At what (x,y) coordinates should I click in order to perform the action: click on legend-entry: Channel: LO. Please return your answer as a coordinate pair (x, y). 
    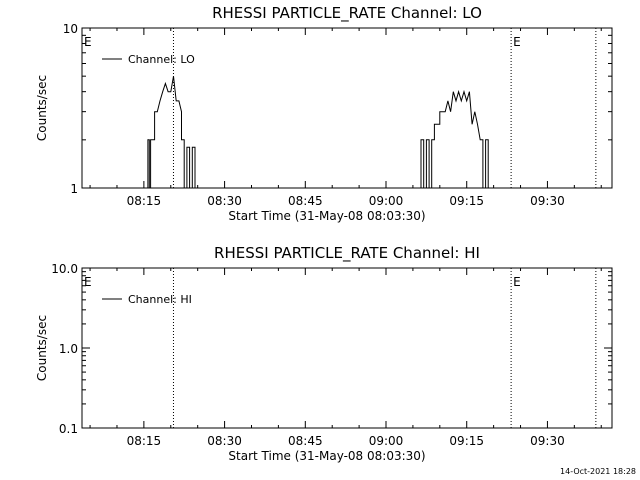
    Looking at the image, I should click on (161, 59).